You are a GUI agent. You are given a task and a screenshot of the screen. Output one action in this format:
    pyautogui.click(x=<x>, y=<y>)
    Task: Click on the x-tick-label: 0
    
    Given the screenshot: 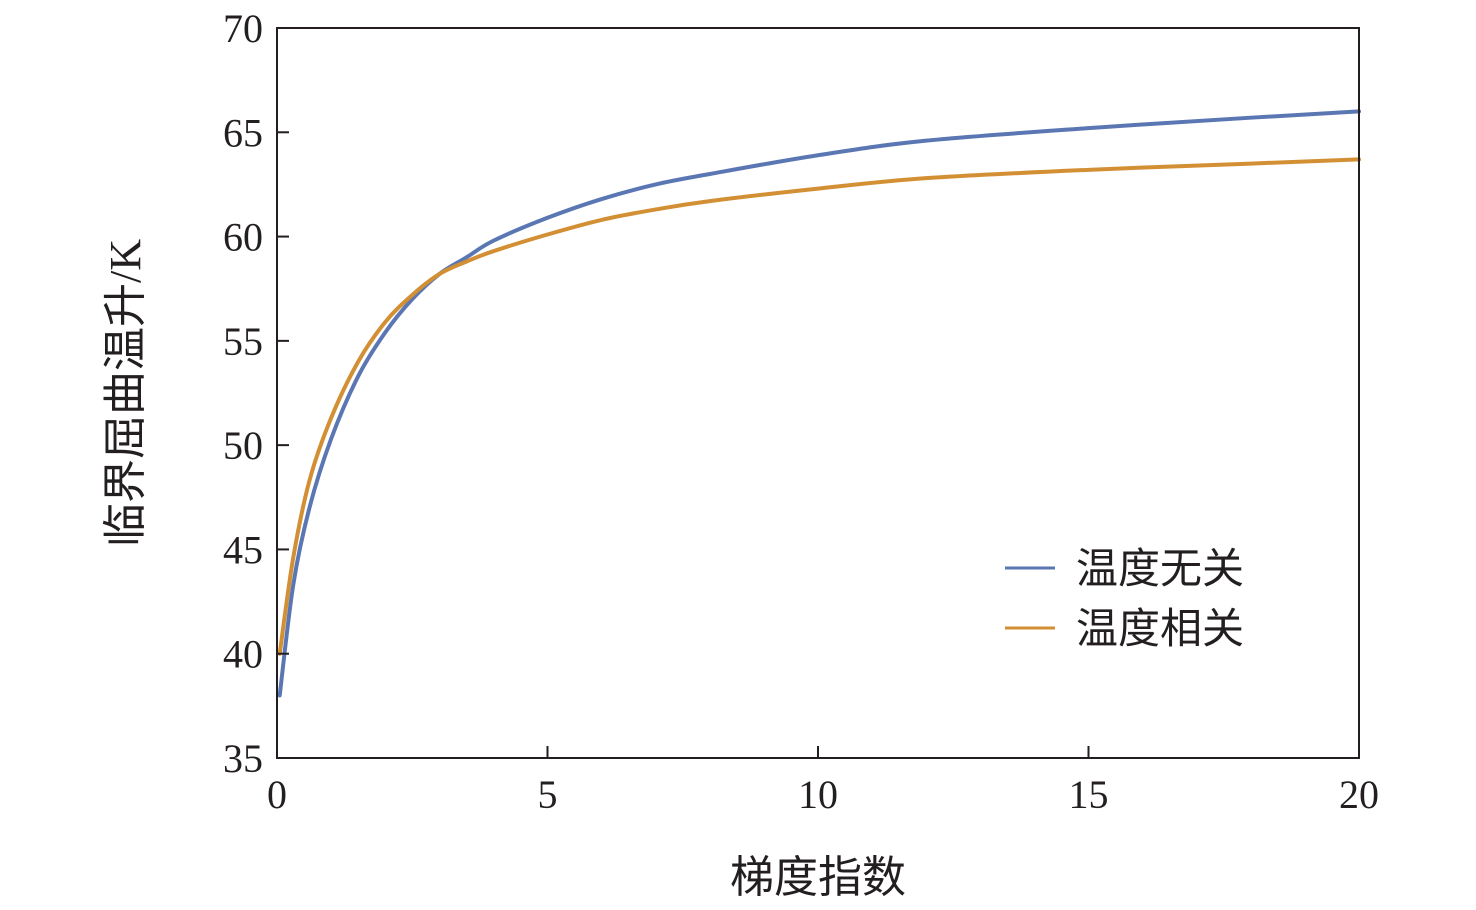 What is the action you would take?
    pyautogui.click(x=277, y=794)
    